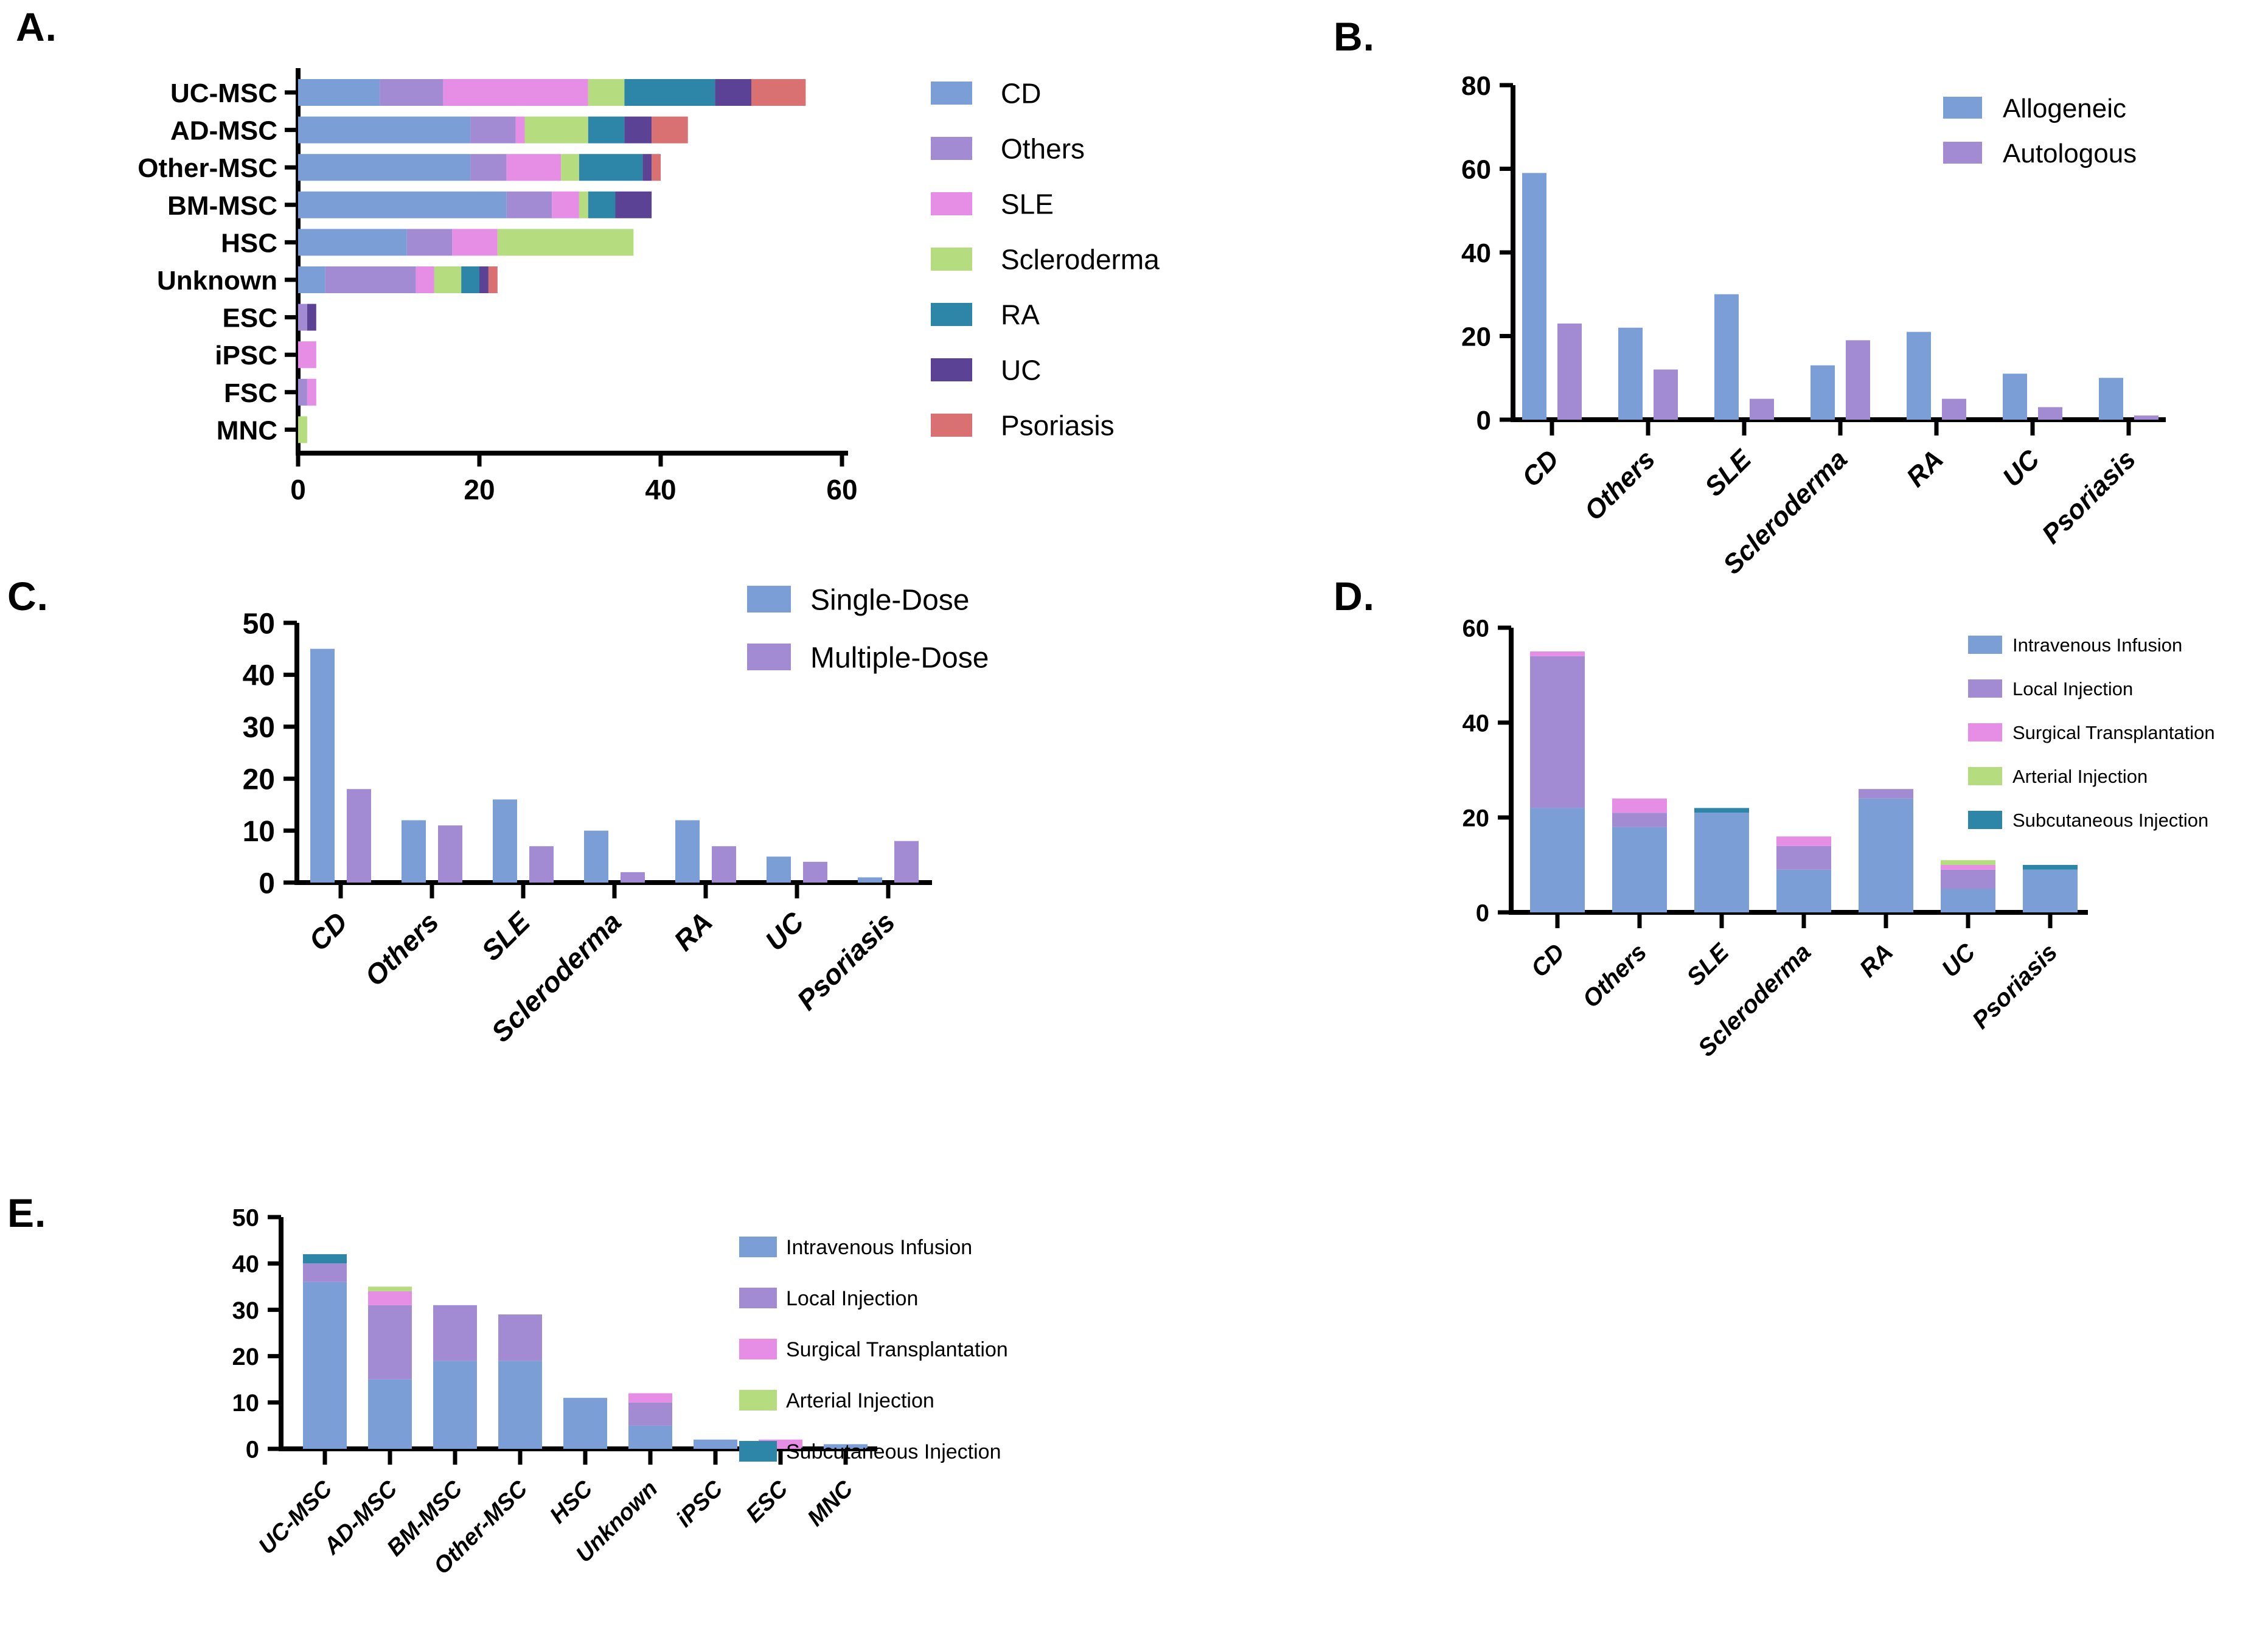  Describe the element at coordinates (1021, 93) in the screenshot. I see `legend-label-CD: CD` at that location.